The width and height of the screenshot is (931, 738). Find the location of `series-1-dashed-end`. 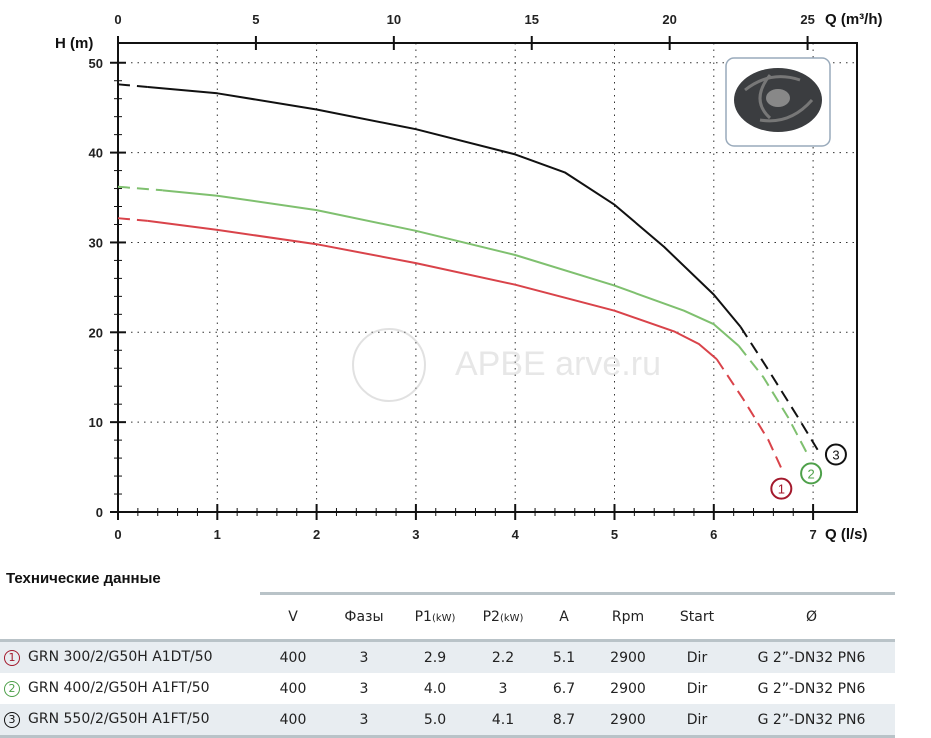

series-1-dashed-end is located at coordinates (750, 415).